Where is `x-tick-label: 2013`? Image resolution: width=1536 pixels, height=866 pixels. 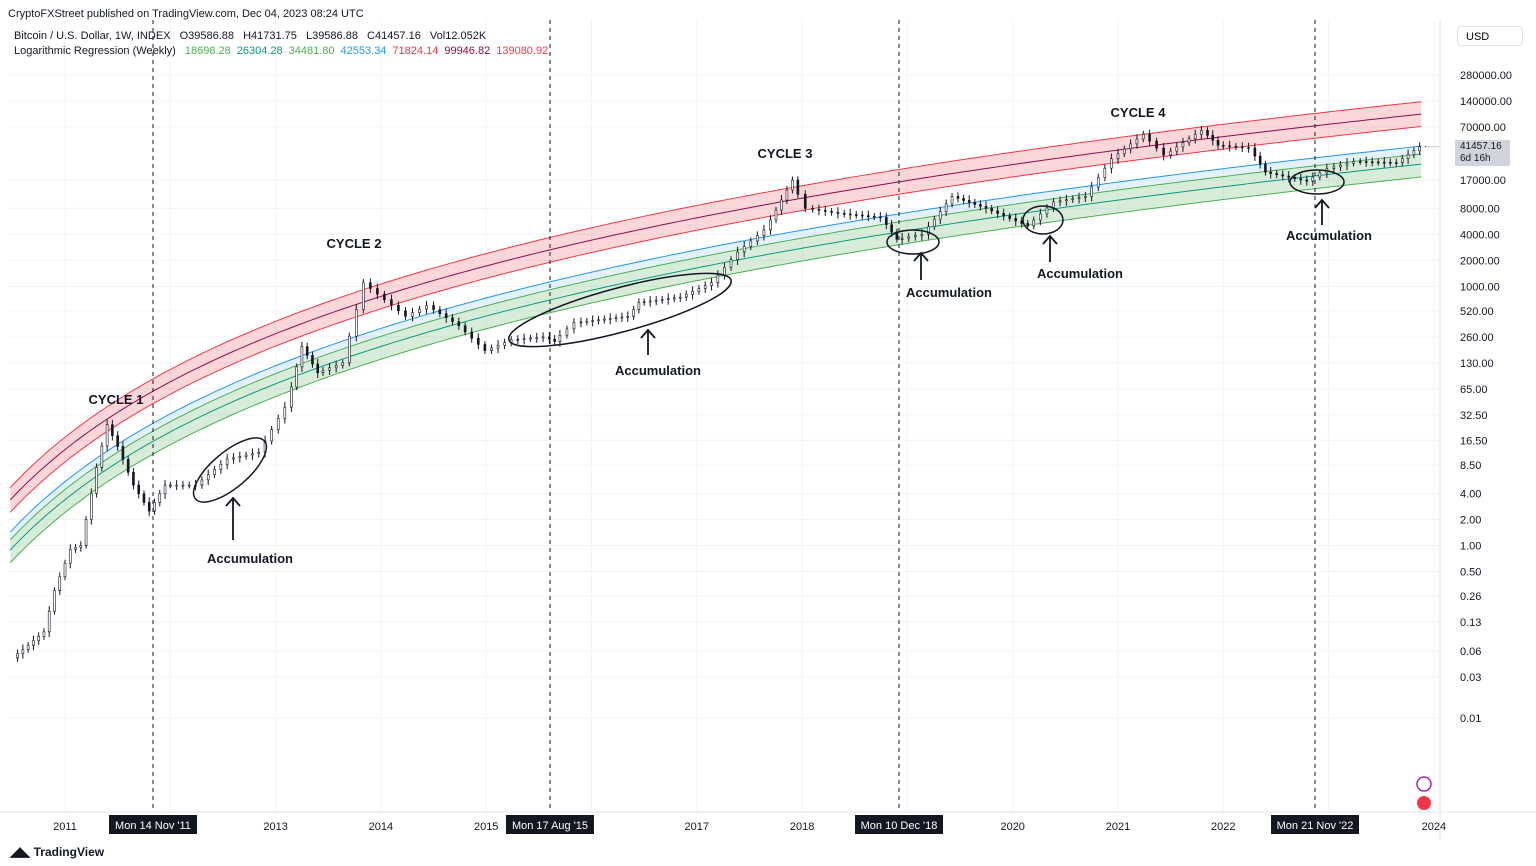
x-tick-label: 2013 is located at coordinates (275, 827).